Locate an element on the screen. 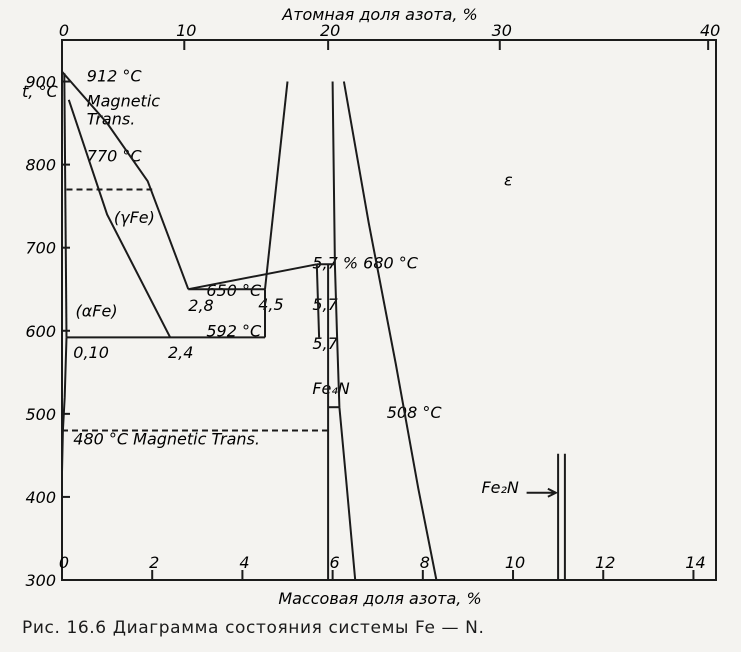 The height and width of the screenshot is (652, 741). phase-label: 592 °C is located at coordinates (234, 331).